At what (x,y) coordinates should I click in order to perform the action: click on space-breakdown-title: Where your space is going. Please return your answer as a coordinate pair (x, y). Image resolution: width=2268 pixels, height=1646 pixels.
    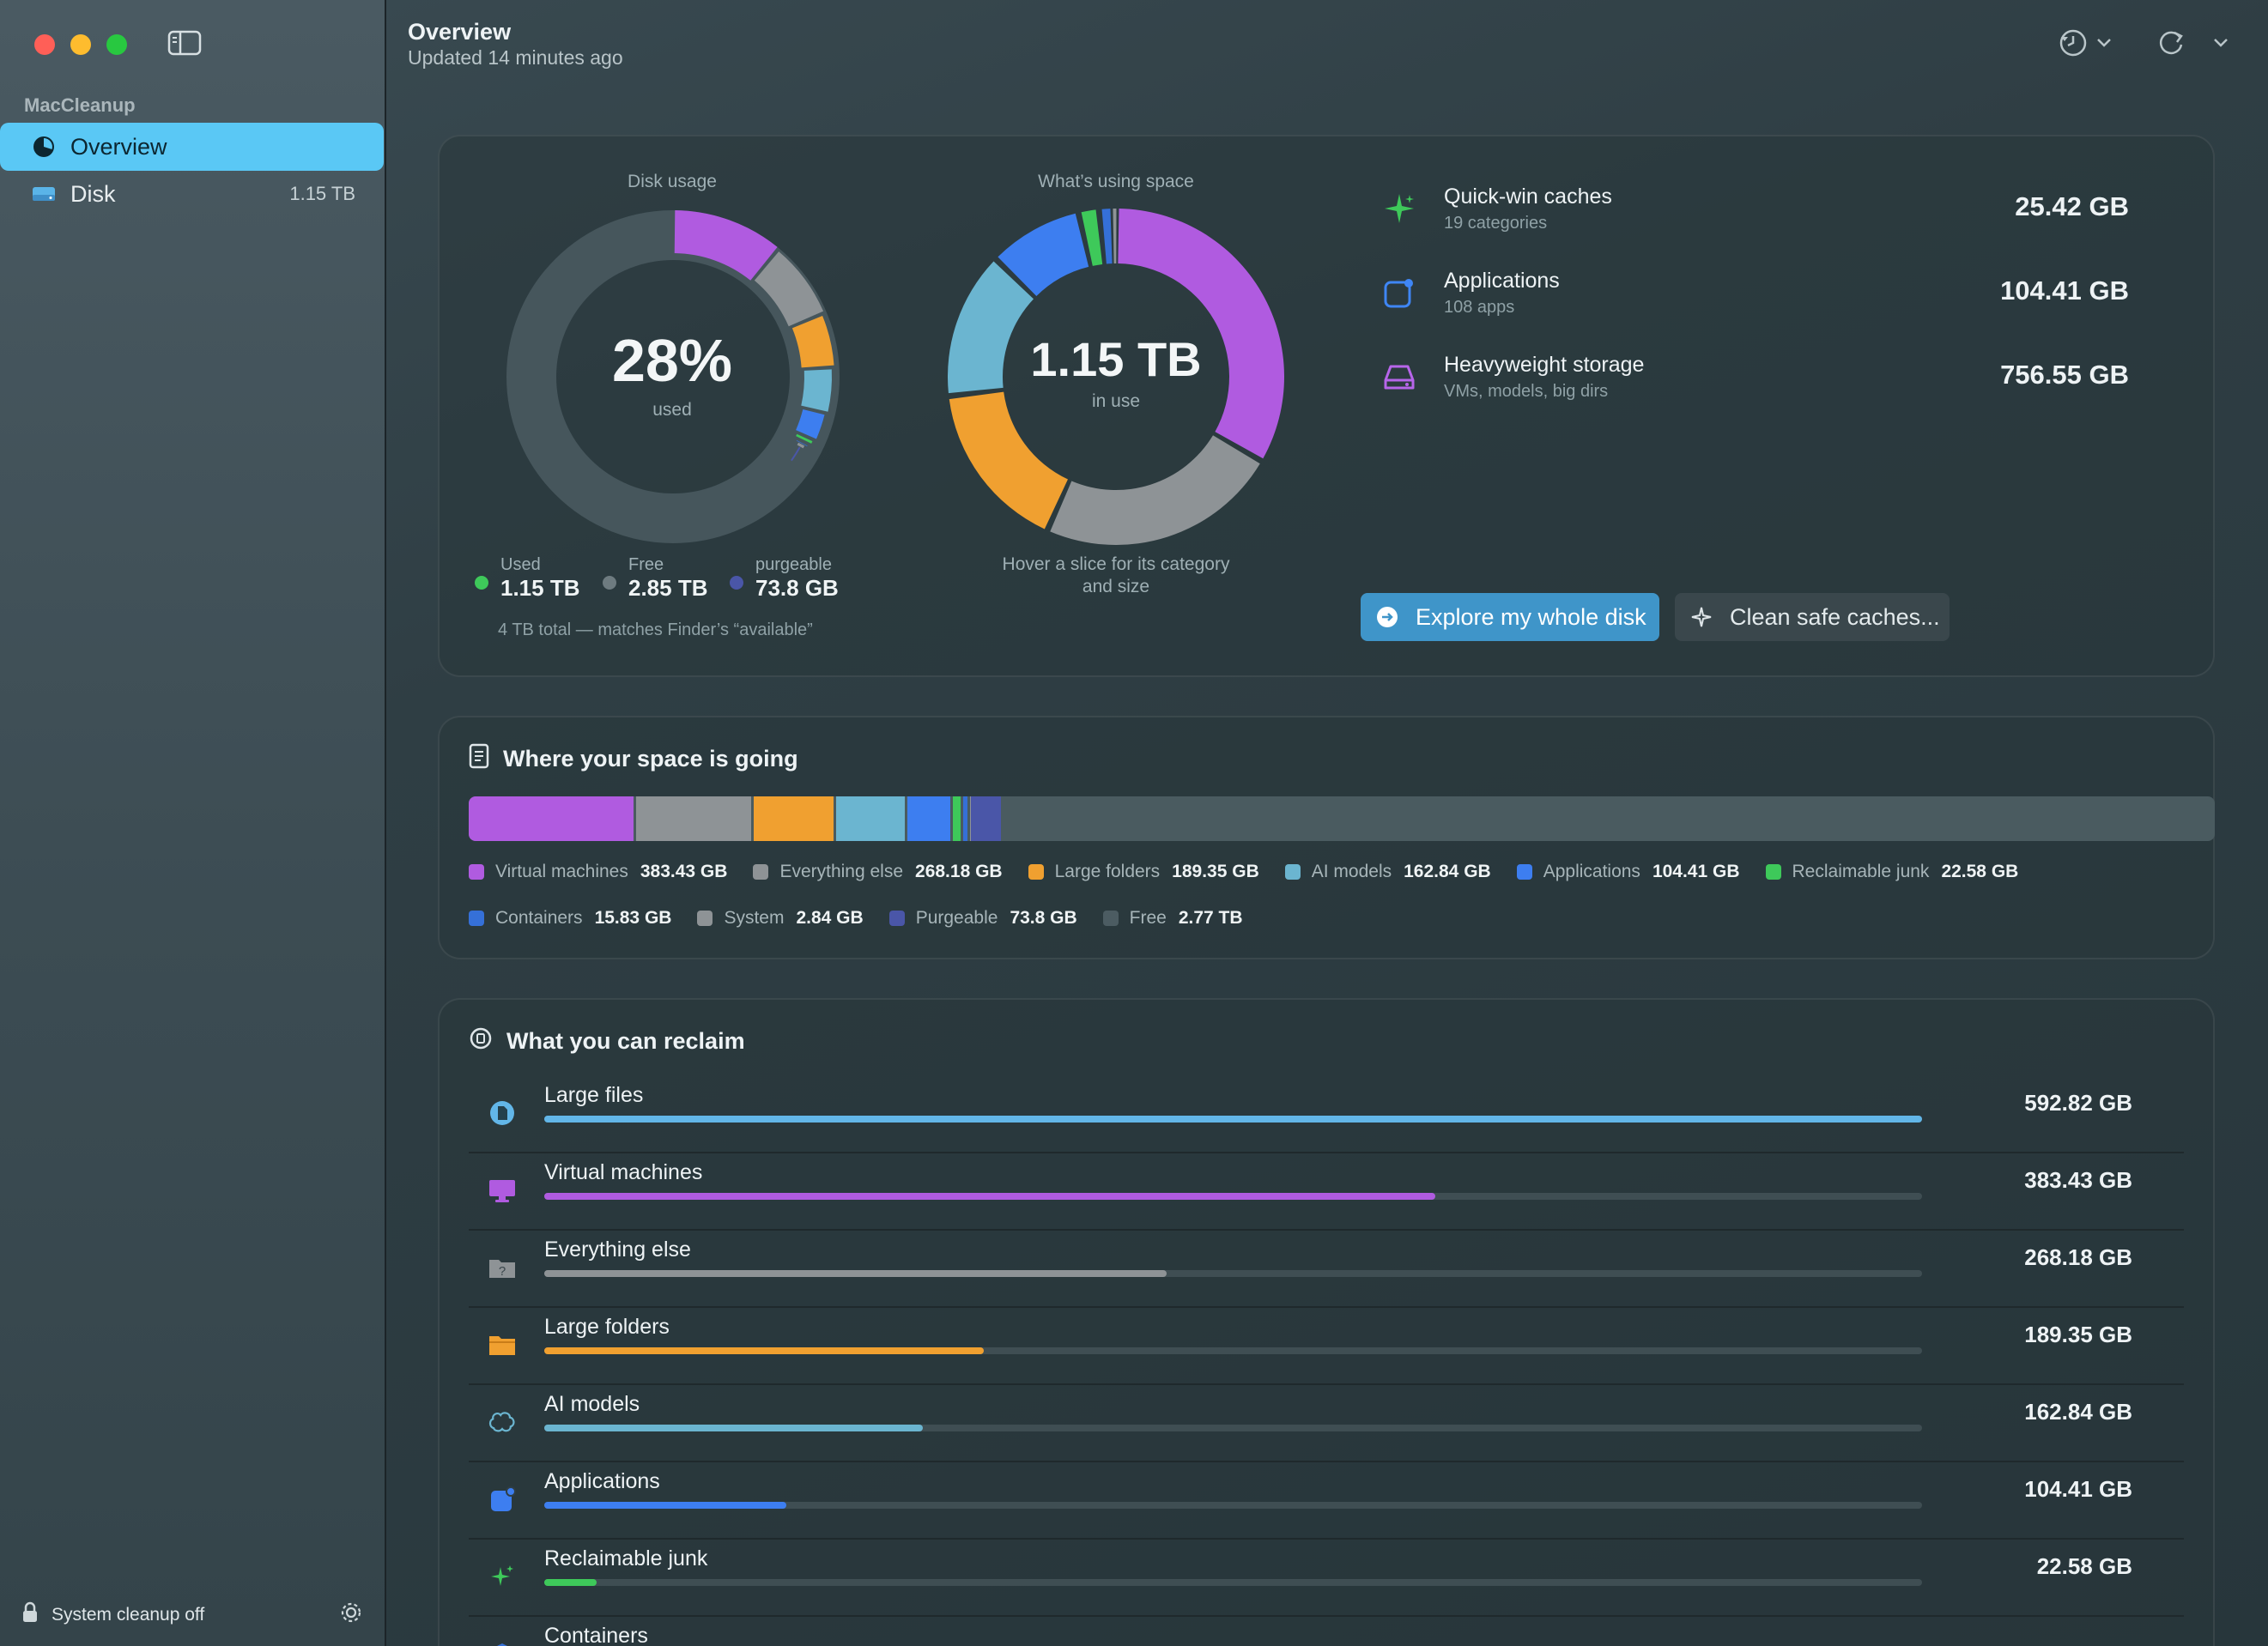
    Looking at the image, I should click on (633, 759).